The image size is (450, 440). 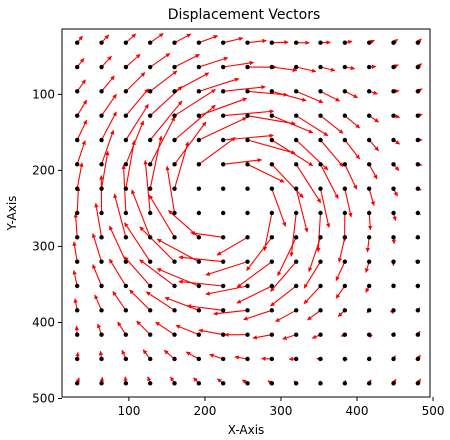 I want to click on x-axis-label: X-Axis, so click(x=246, y=430).